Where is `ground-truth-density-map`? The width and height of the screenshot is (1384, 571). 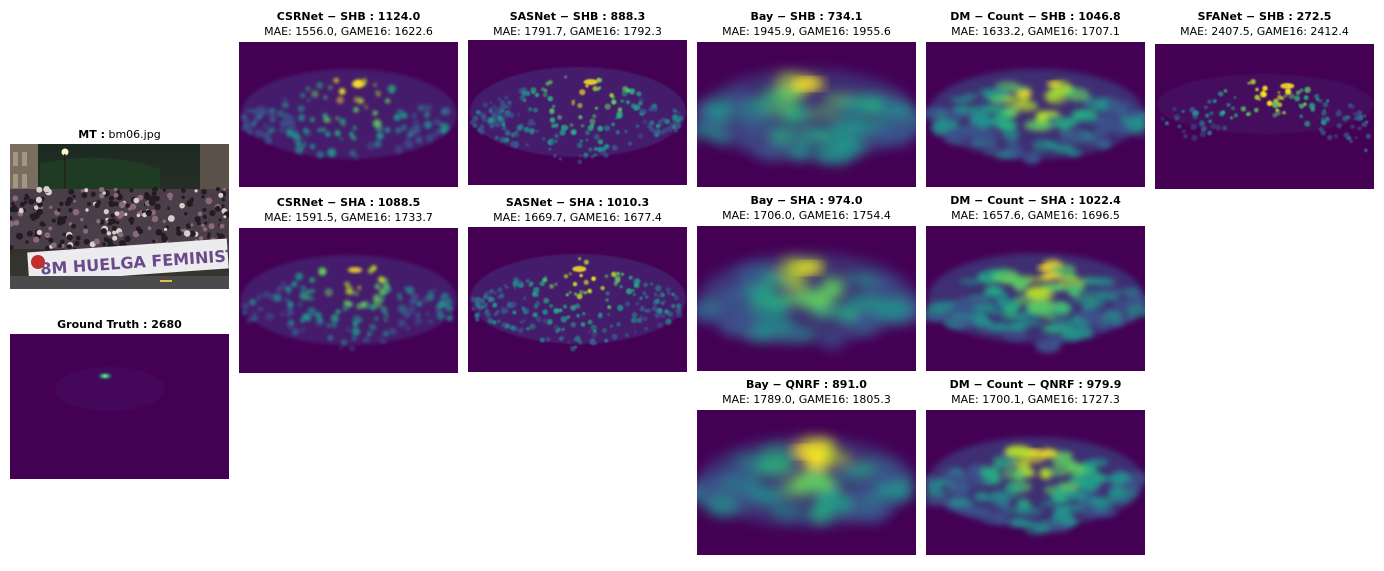
ground-truth-density-map is located at coordinates (119, 406).